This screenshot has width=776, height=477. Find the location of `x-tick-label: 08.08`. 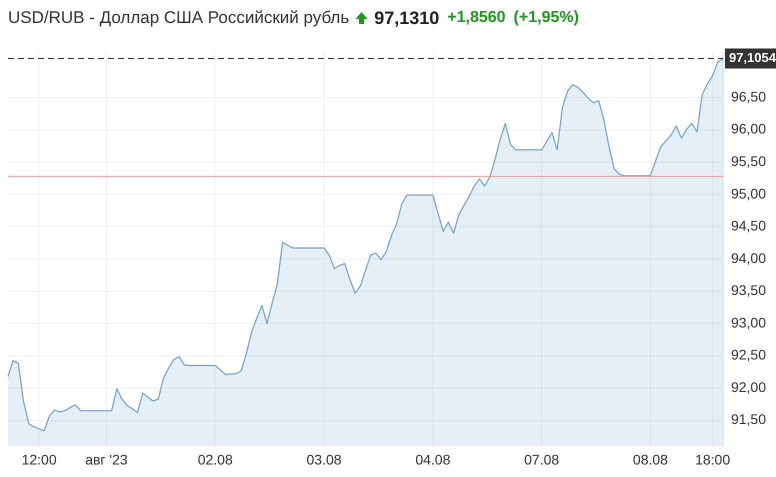

x-tick-label: 08.08 is located at coordinates (650, 459).